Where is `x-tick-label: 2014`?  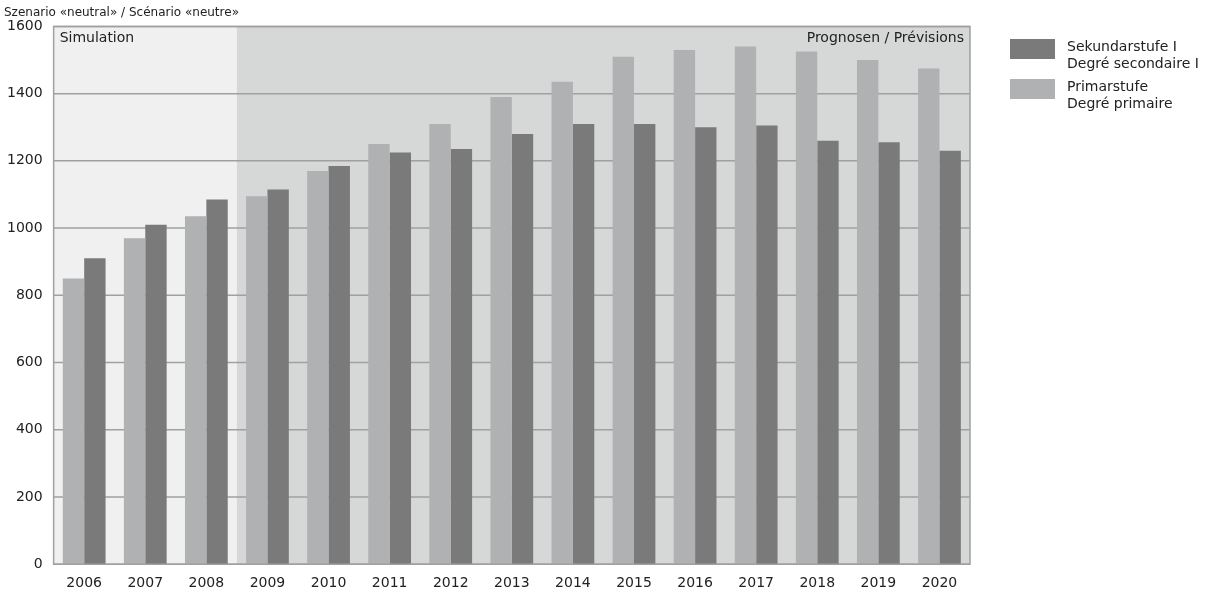
x-tick-label: 2014 is located at coordinates (573, 582).